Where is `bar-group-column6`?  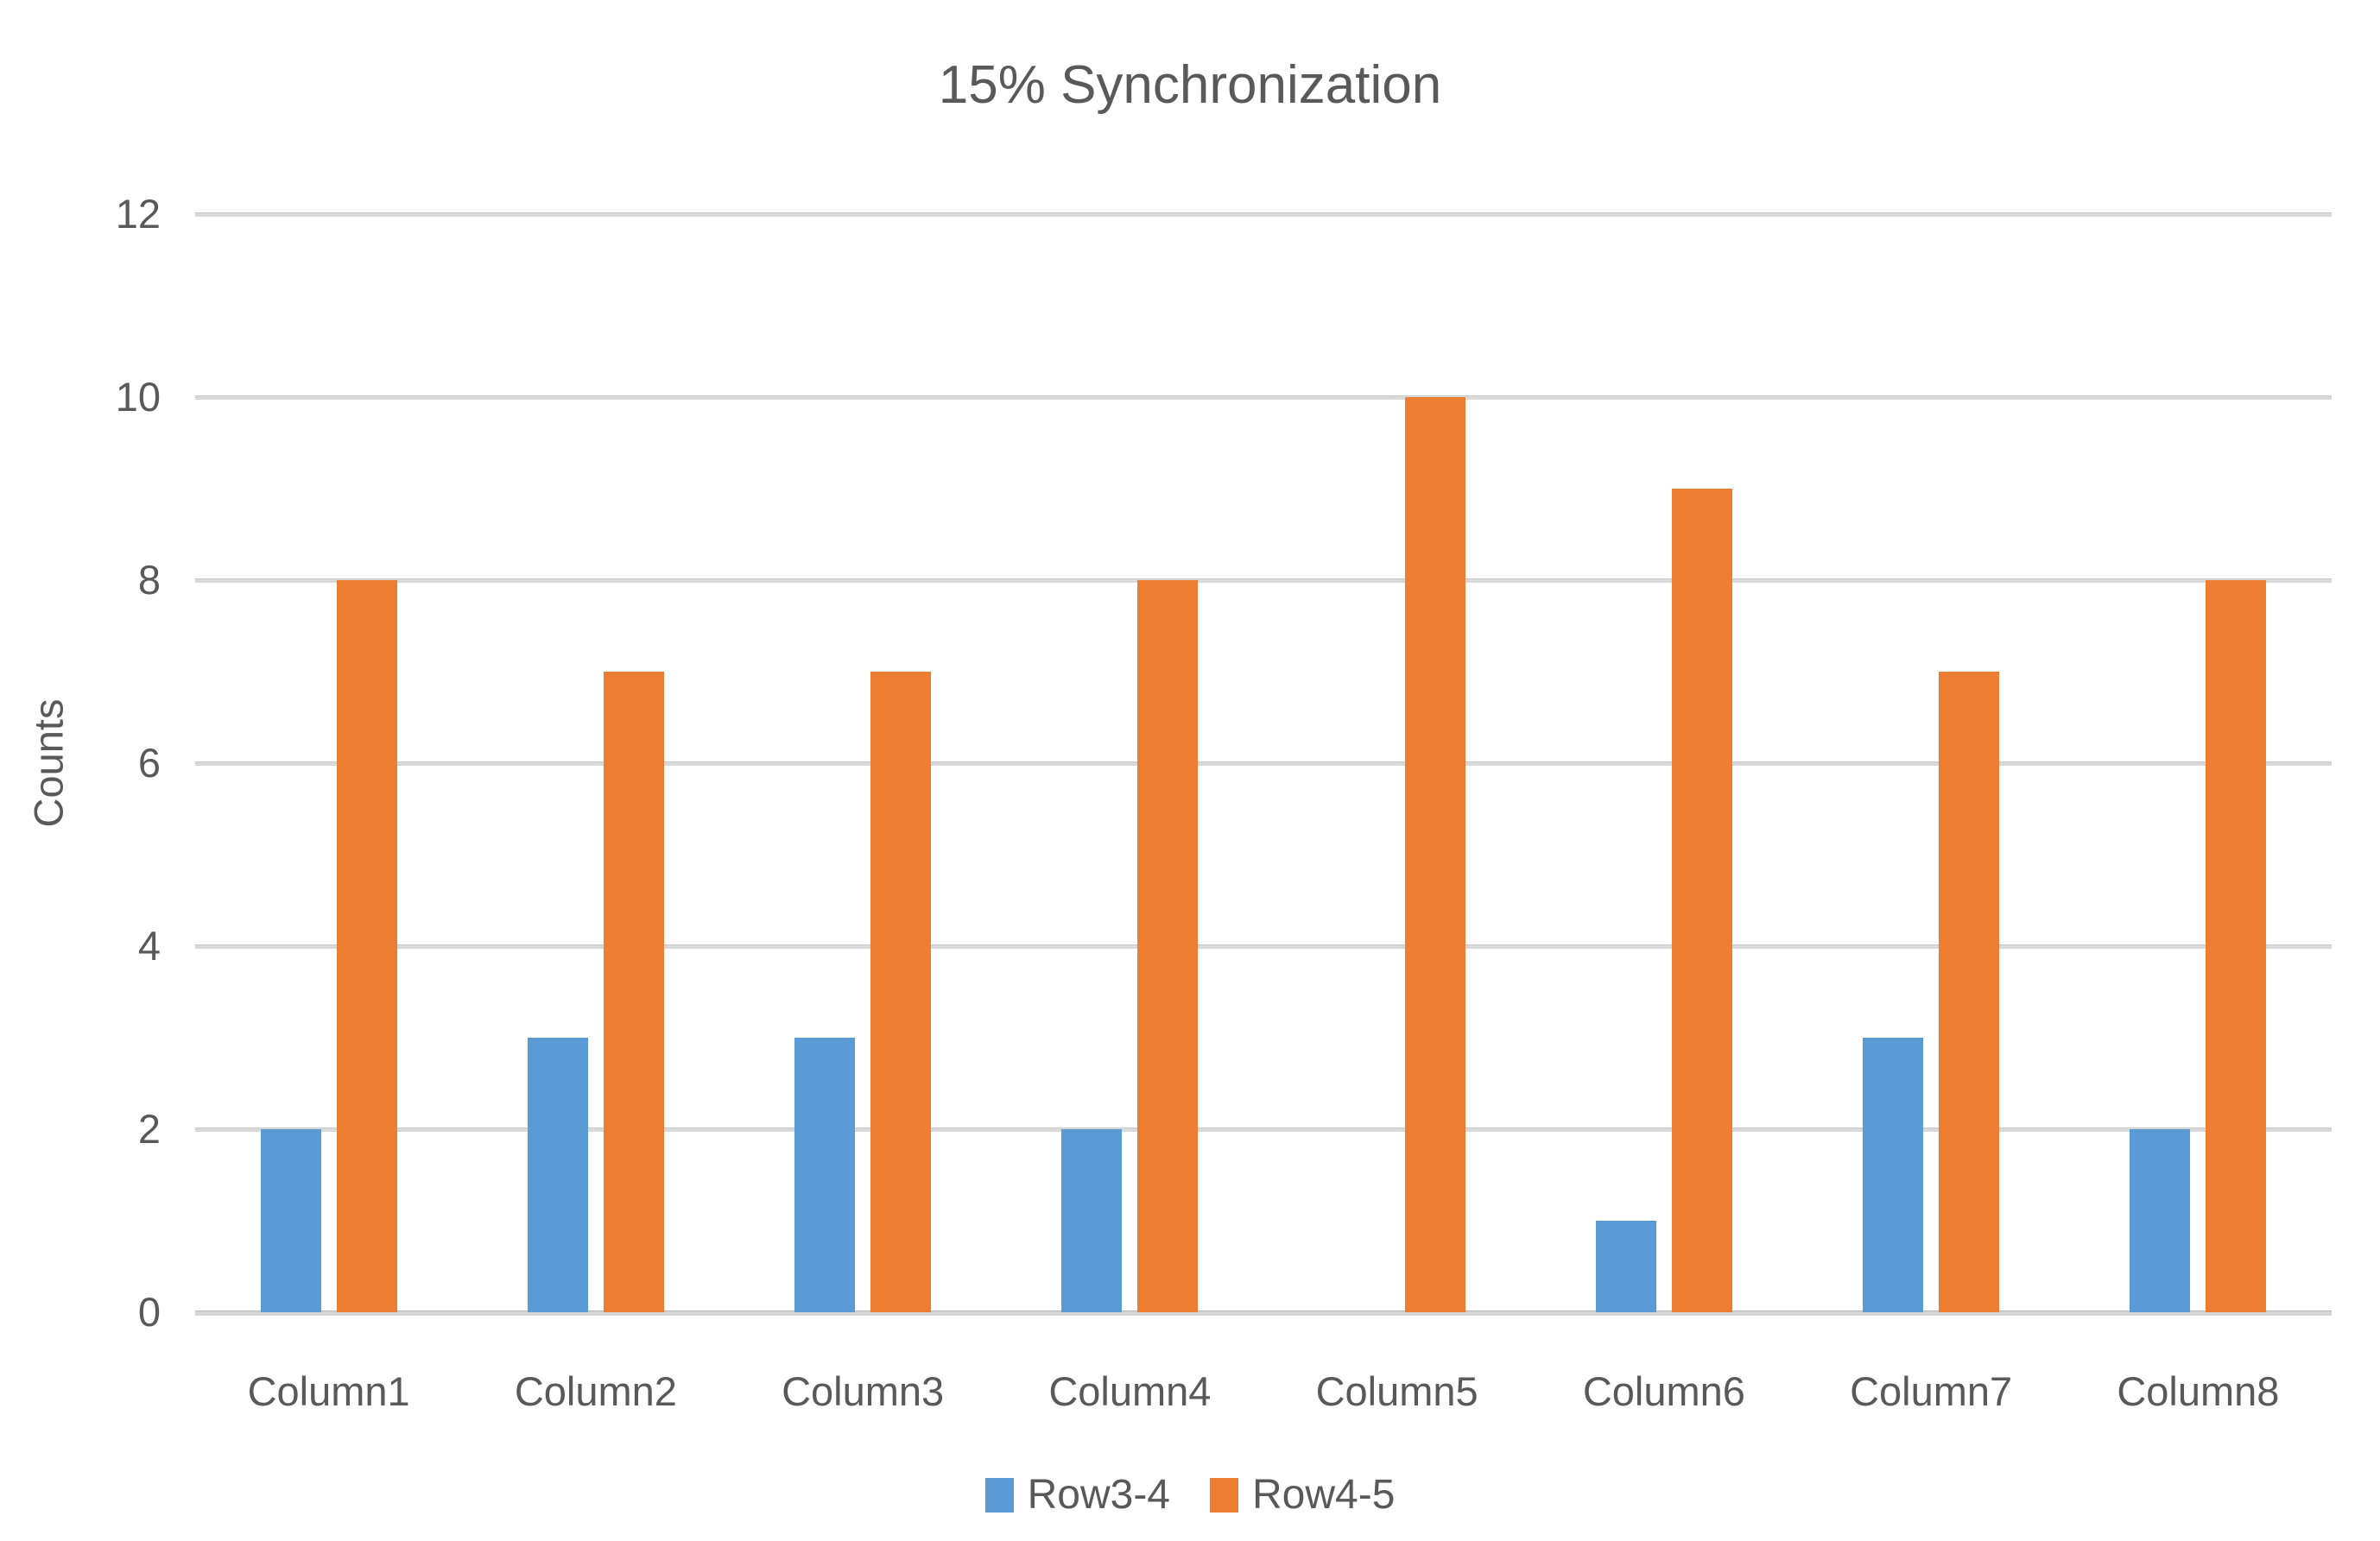
bar-group-column6 is located at coordinates (1664, 763).